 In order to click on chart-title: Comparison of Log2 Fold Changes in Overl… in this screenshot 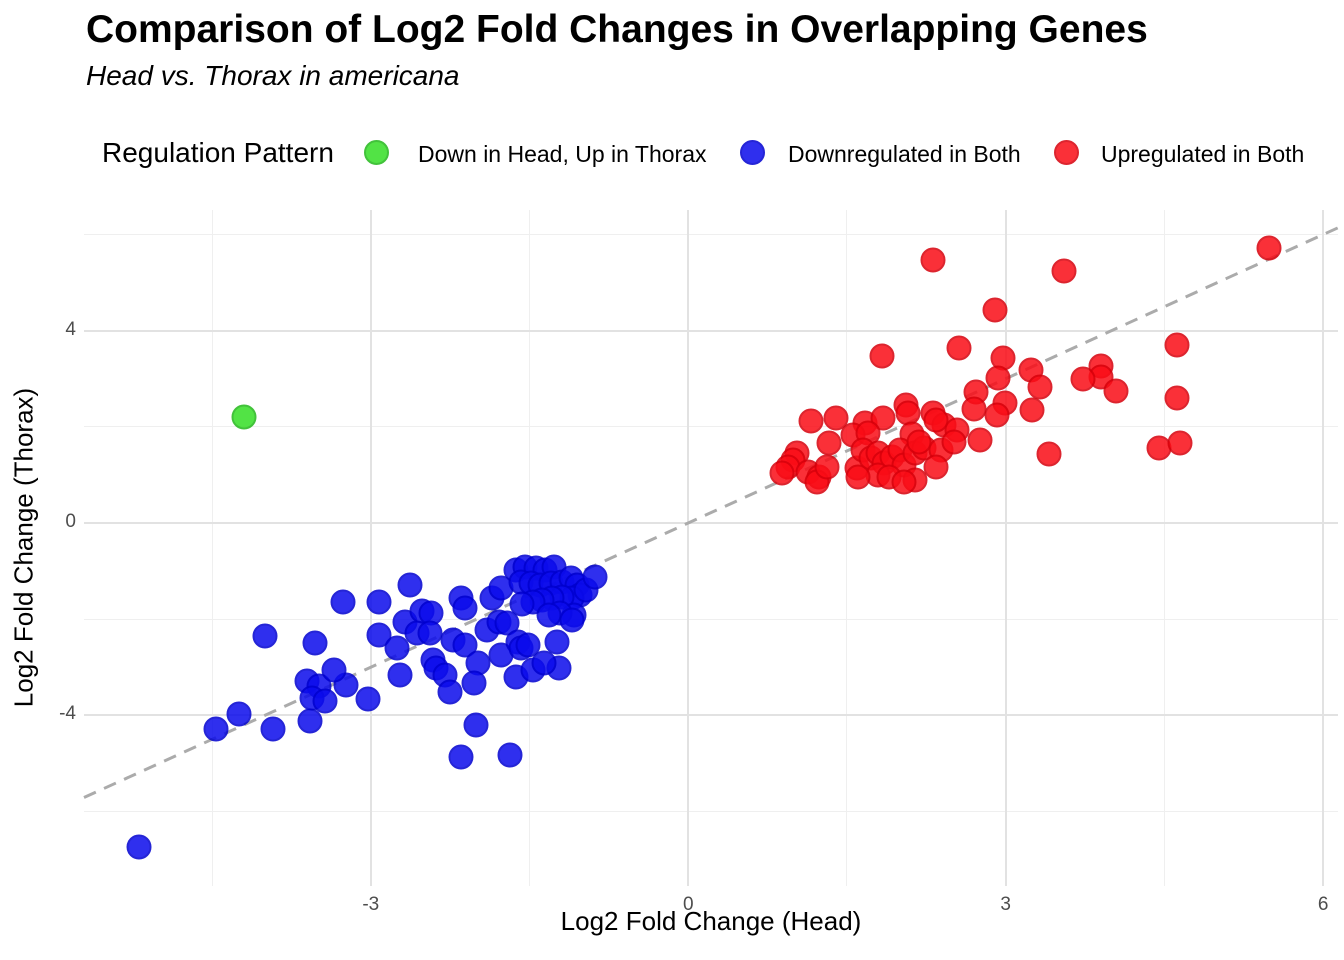, I will do `click(617, 29)`.